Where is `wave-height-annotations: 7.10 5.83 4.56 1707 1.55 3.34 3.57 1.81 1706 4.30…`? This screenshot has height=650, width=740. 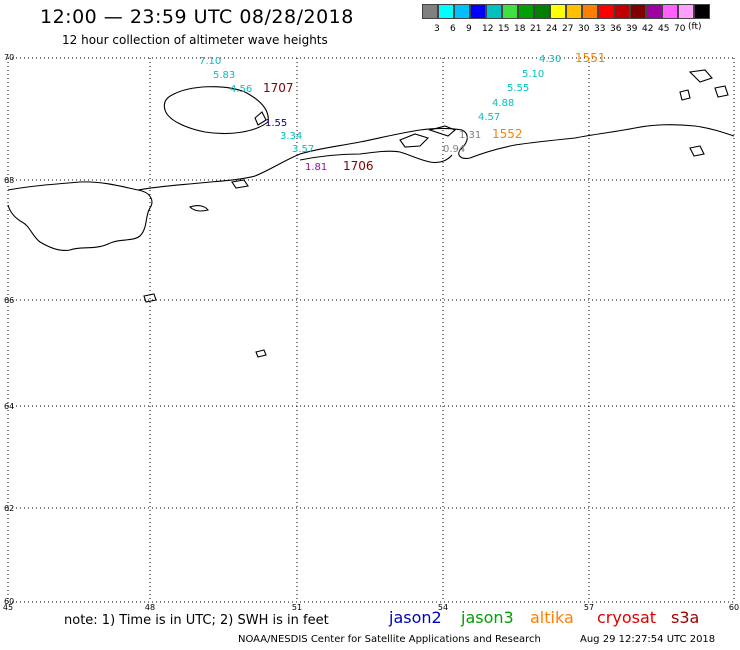 wave-height-annotations: 7.10 5.83 4.56 1707 1.55 3.34 3.57 1.81 1706 4.30… is located at coordinates (402, 112).